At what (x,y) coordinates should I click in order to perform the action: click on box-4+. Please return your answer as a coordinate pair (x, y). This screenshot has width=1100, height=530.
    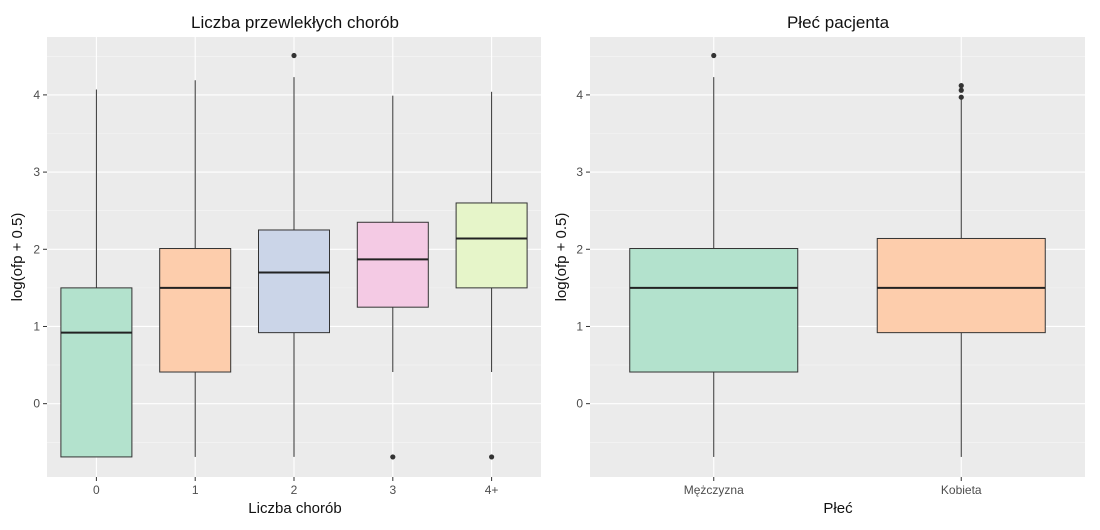
    Looking at the image, I should click on (491, 275).